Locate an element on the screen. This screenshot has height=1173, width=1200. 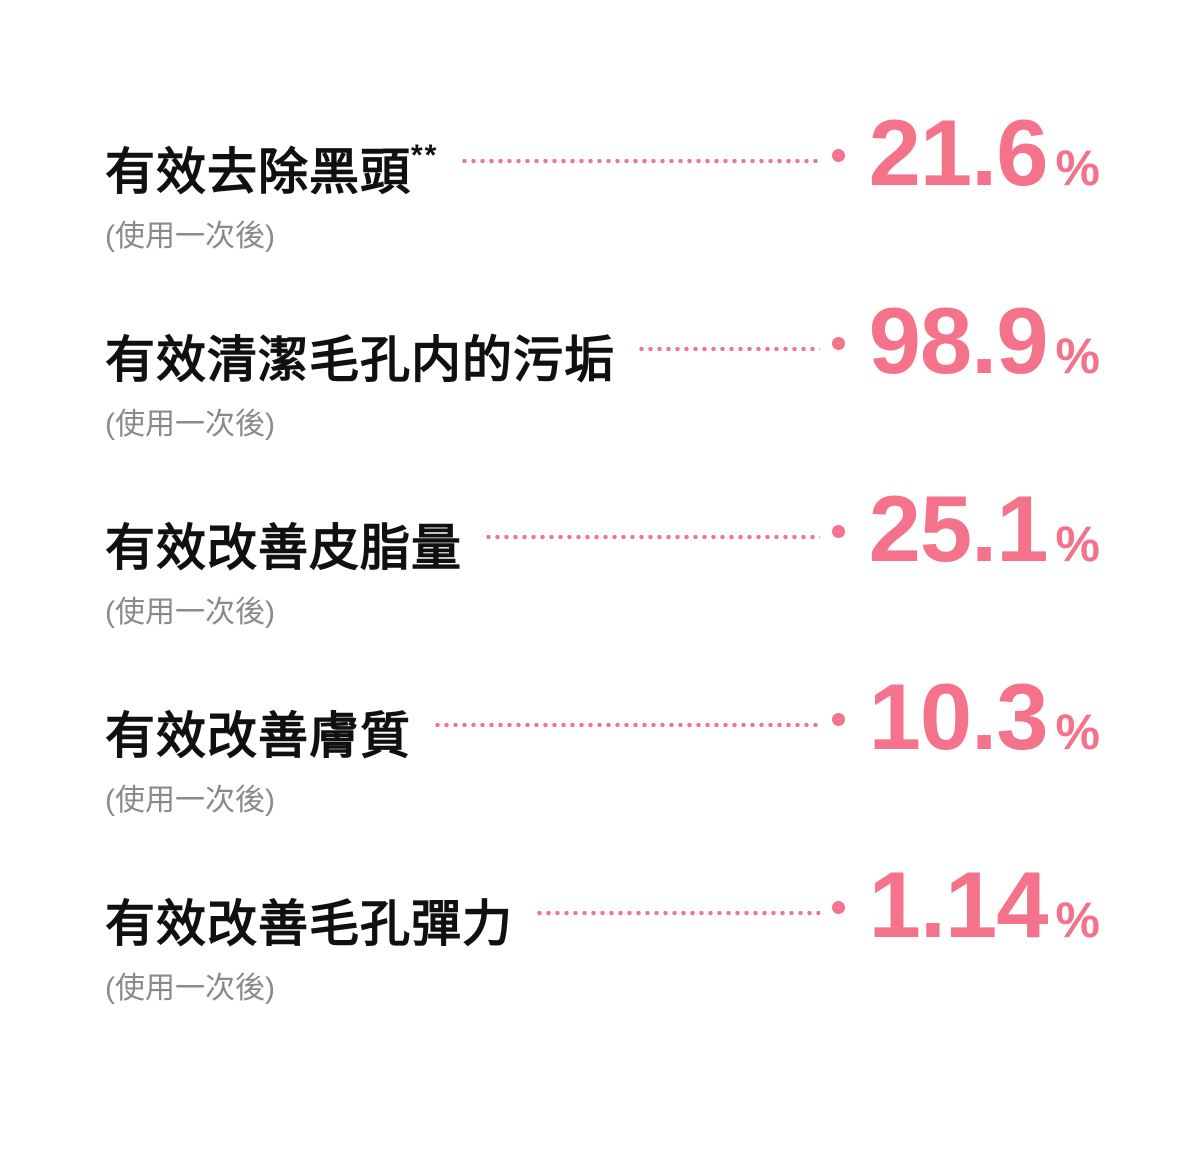
stat-row: 有效清潔毛孔内的污垢 (使用一次後) 98.9% is located at coordinates (602, 369).